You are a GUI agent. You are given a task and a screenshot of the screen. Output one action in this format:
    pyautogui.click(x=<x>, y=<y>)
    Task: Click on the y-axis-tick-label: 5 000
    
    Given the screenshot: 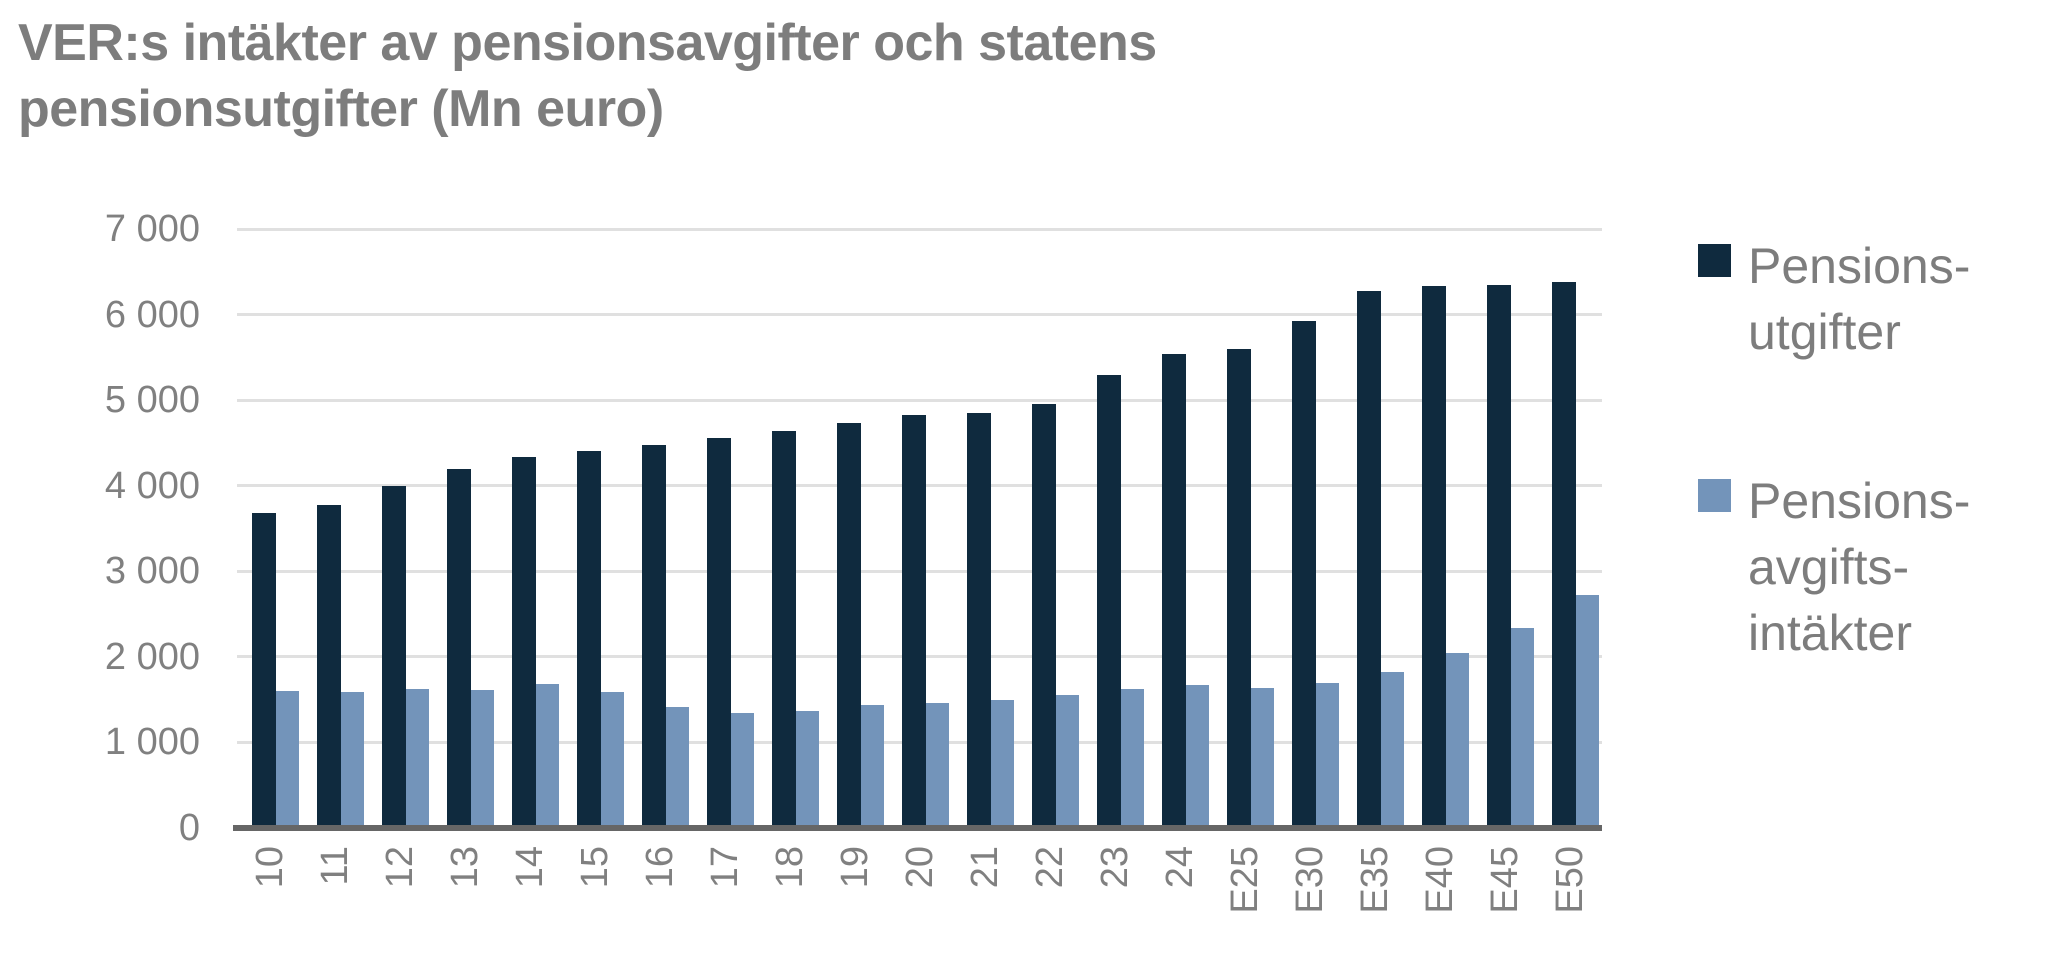 What is the action you would take?
    pyautogui.click(x=152, y=400)
    